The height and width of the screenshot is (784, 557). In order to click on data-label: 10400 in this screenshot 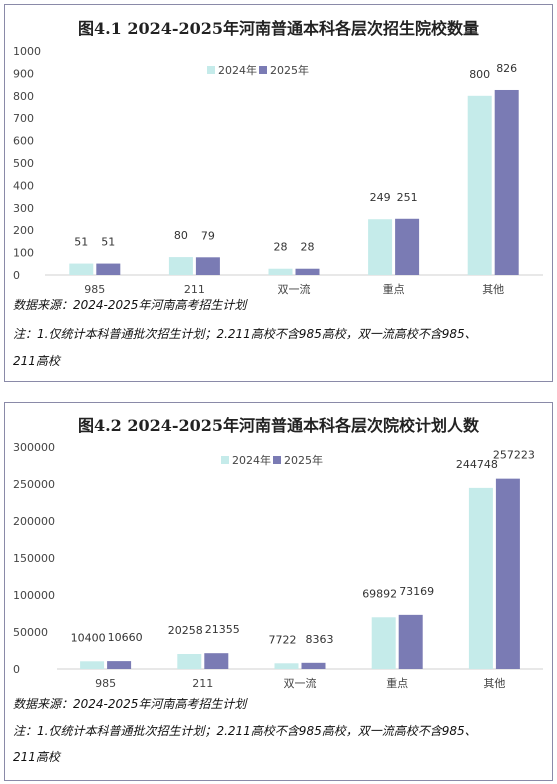, I will do `click(88, 637)`.